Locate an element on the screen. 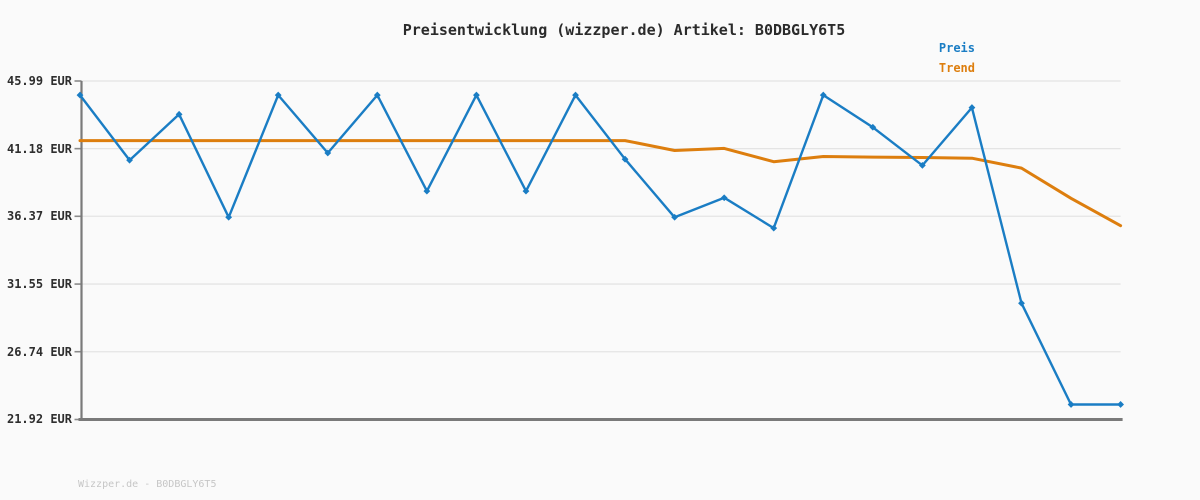 The image size is (1200, 500). watermark-text: Wizzper.de - B0DBGLY6T5 is located at coordinates (147, 484).